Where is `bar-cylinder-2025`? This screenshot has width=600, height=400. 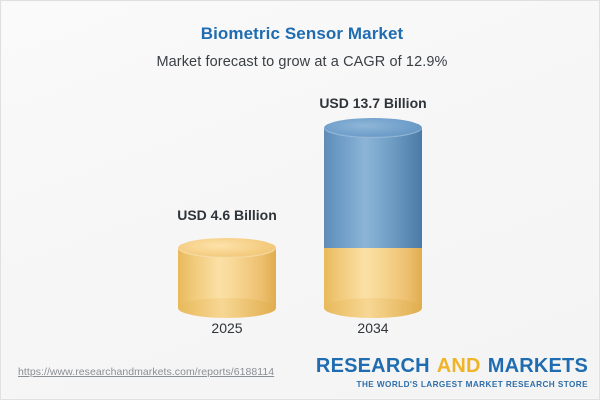 bar-cylinder-2025 is located at coordinates (227, 176).